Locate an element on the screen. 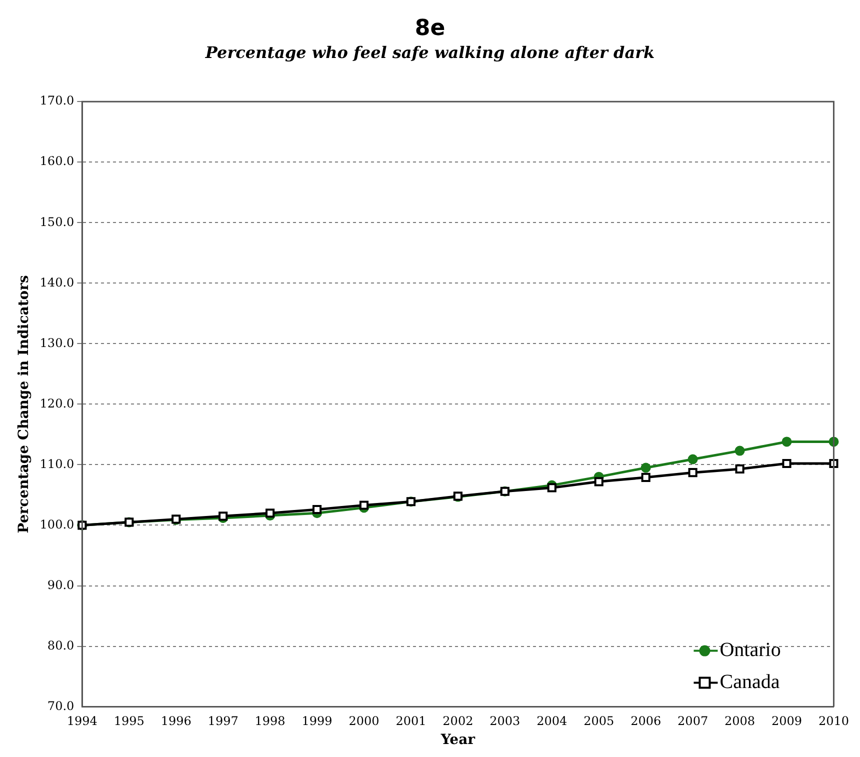 This screenshot has width=860, height=757. x-tick-label: 2003 is located at coordinates (505, 721).